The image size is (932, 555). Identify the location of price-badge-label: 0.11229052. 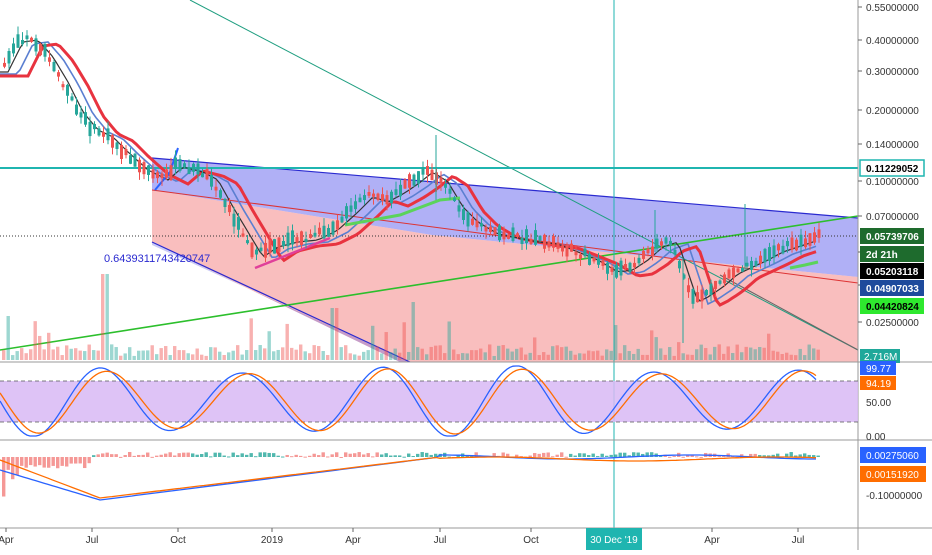
(892, 169).